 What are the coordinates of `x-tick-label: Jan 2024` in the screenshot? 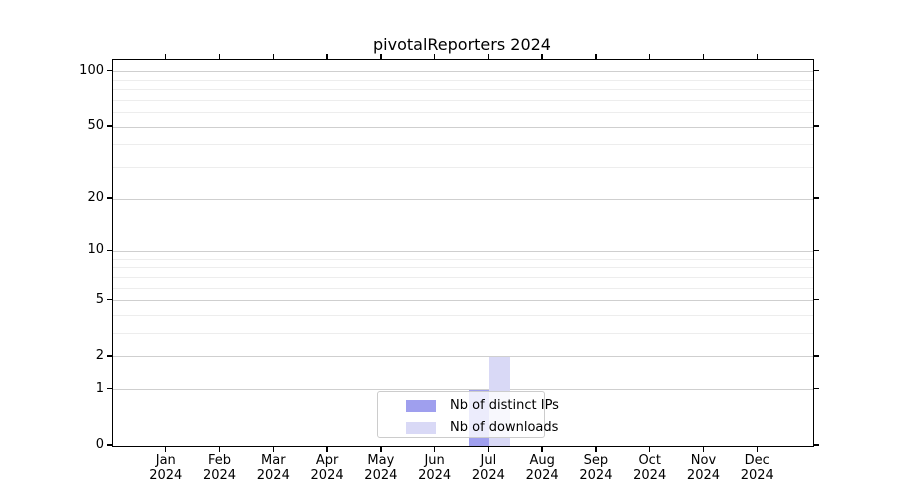 It's located at (166, 468).